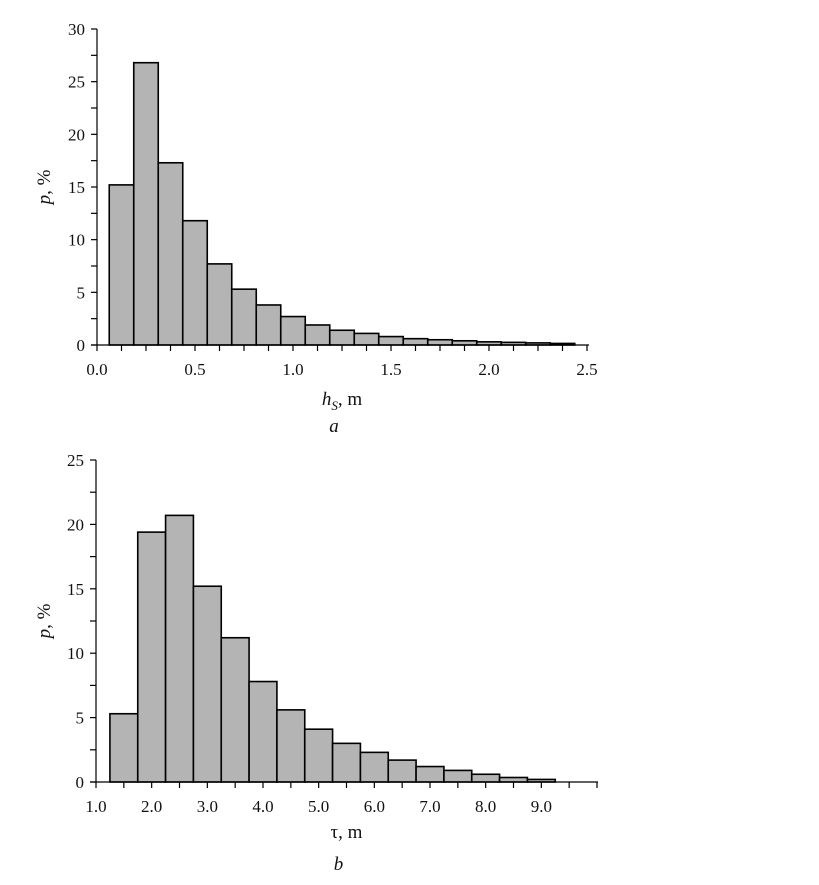 This screenshot has width=819, height=885. I want to click on panel-label: b, so click(339, 864).